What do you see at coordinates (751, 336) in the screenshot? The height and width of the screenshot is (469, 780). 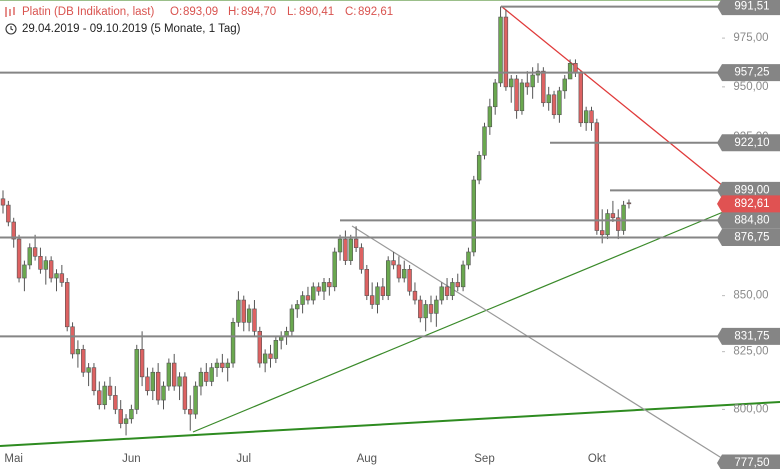 I see `level-label: 831,75` at bounding box center [751, 336].